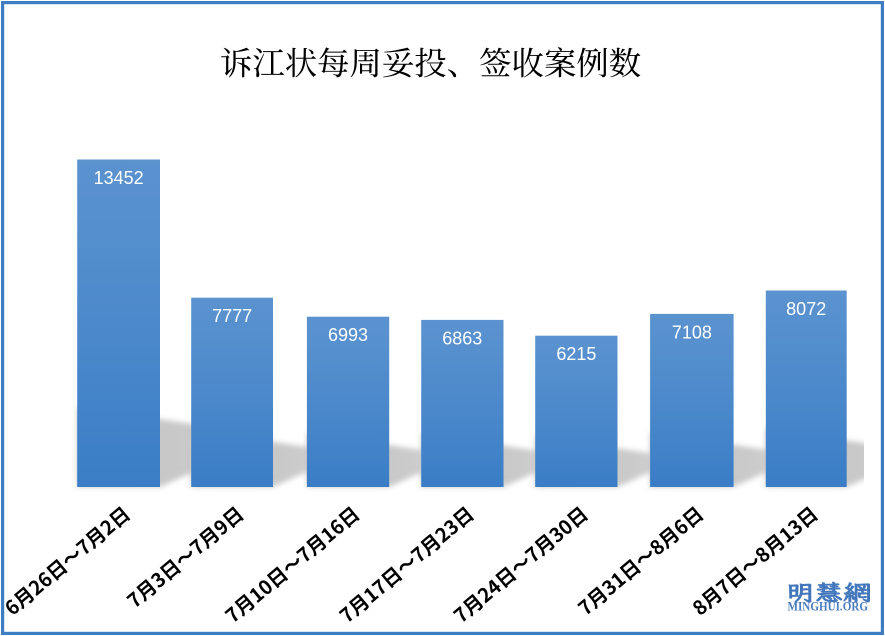  Describe the element at coordinates (828, 606) in the screenshot. I see `svg-text: MINGHUI.ORG` at that location.